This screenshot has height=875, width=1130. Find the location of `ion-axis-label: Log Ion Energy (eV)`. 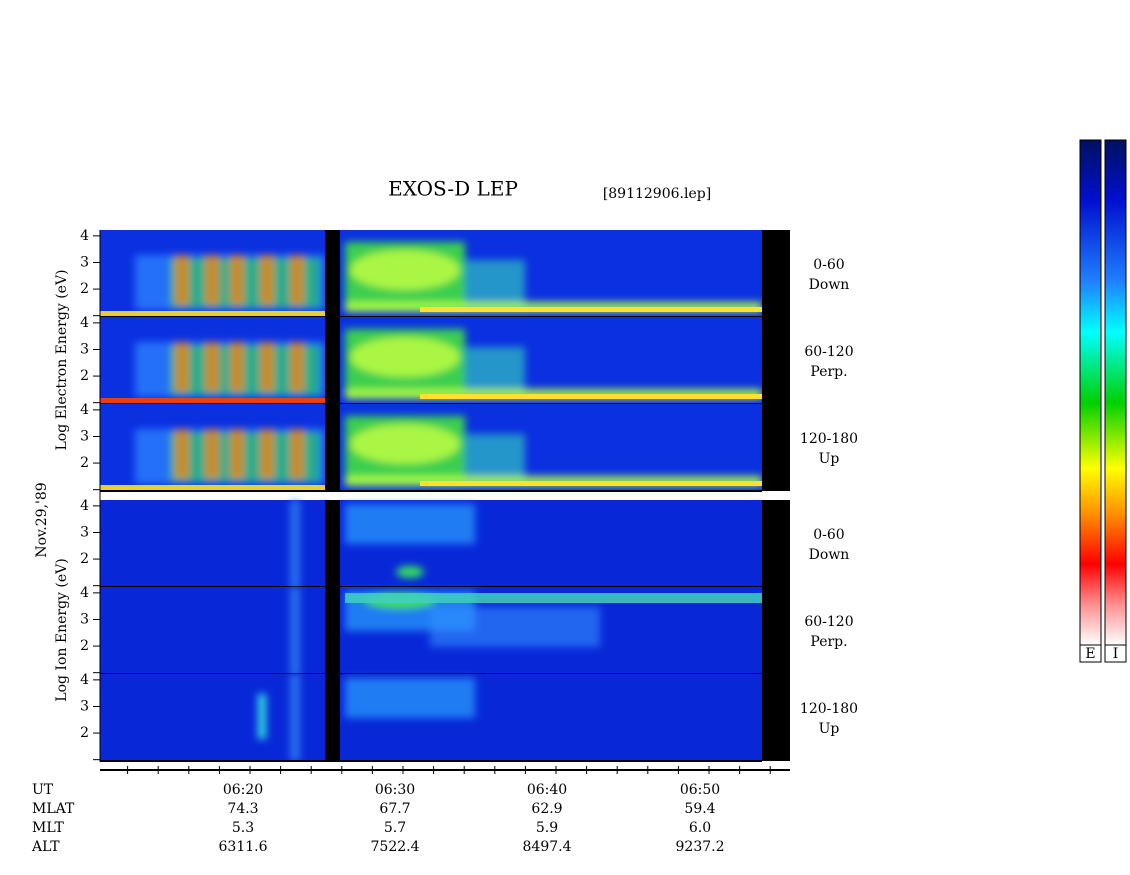

ion-axis-label: Log Ion Energy (eV) is located at coordinates (62, 629).